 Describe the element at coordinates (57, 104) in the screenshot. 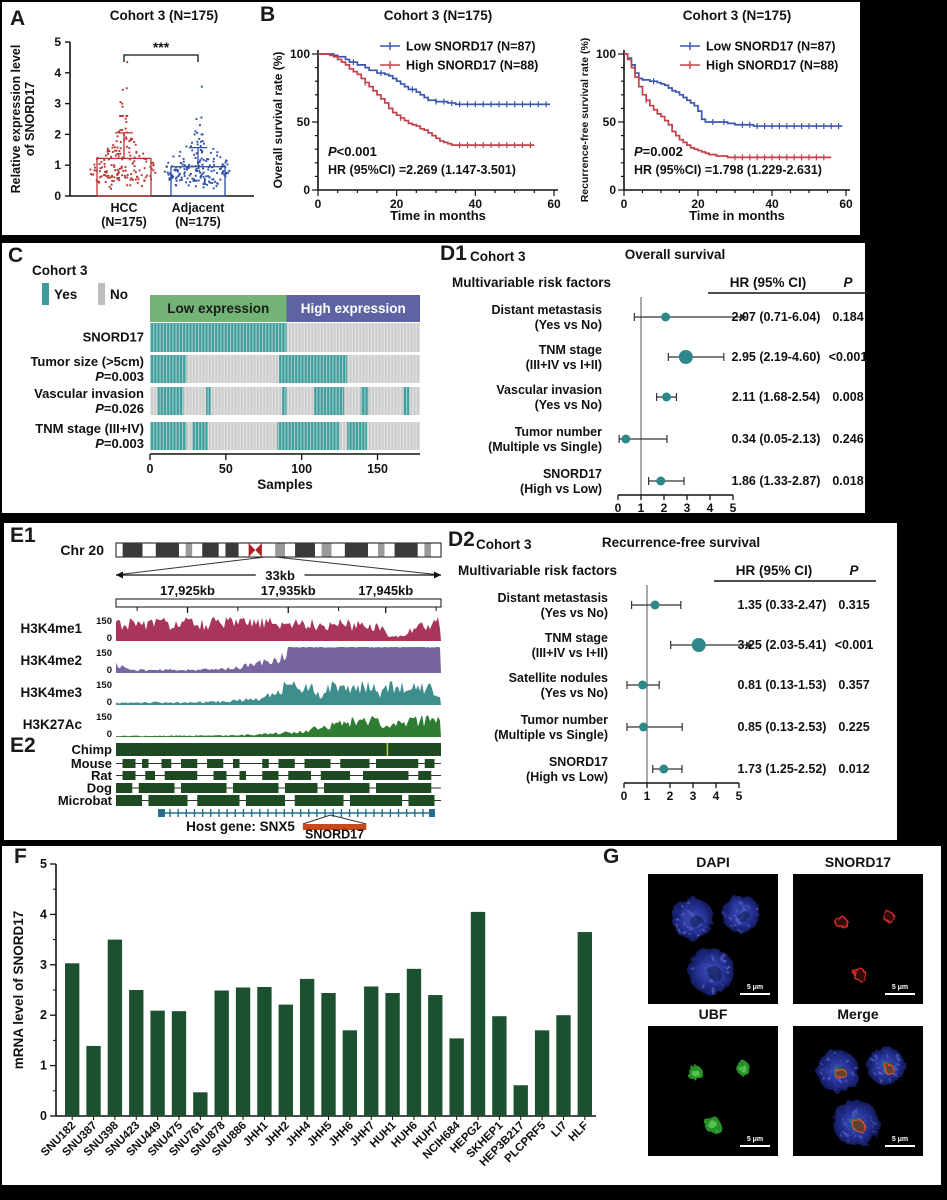

I see `svg-text: 3` at that location.